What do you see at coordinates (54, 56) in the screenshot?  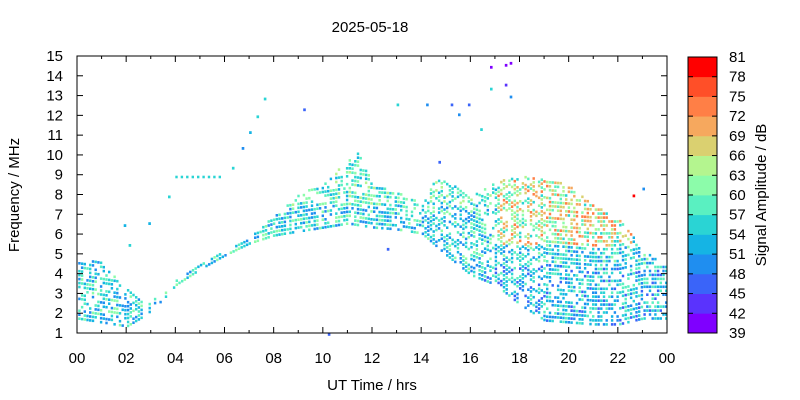 I see `y-tick-label: 15` at bounding box center [54, 56].